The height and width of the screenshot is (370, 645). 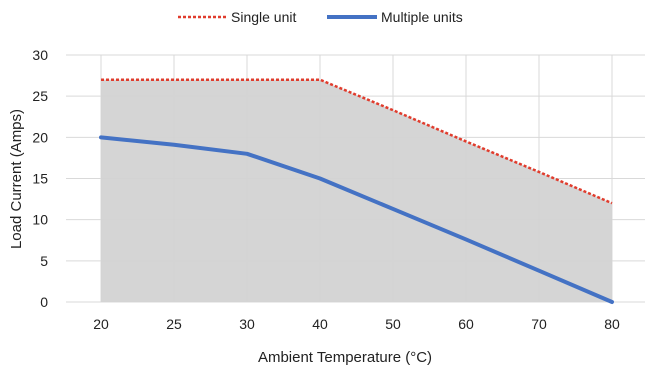 What do you see at coordinates (101, 324) in the screenshot?
I see `x-tick-label-20: 20` at bounding box center [101, 324].